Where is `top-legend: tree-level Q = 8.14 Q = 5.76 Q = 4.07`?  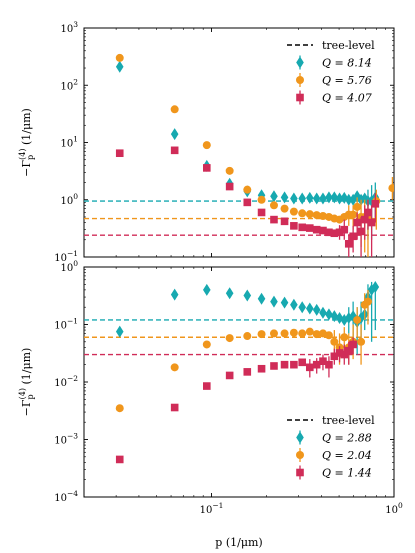 top-legend: tree-level Q = 8.14 Q = 5.76 Q = 4.07 is located at coordinates (331, 72).